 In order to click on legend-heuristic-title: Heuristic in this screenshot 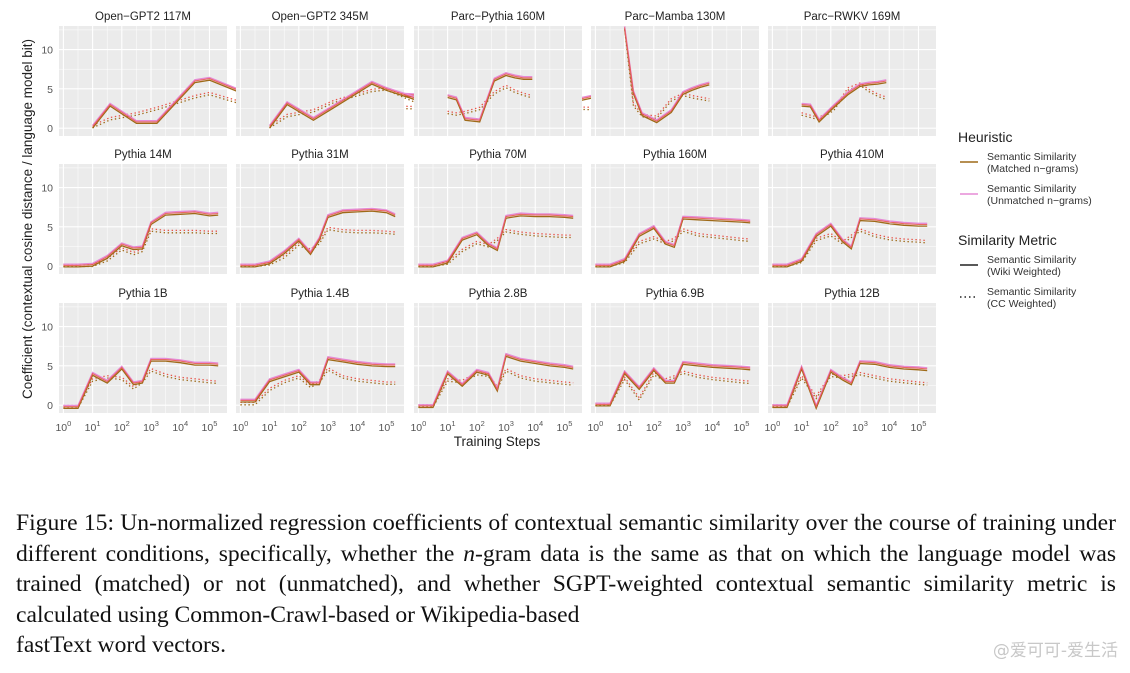, I will do `click(985, 137)`.